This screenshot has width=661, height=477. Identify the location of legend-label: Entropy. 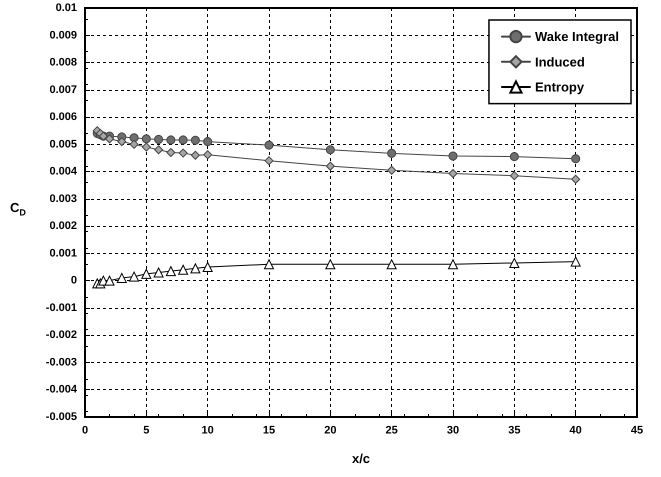
(559, 87).